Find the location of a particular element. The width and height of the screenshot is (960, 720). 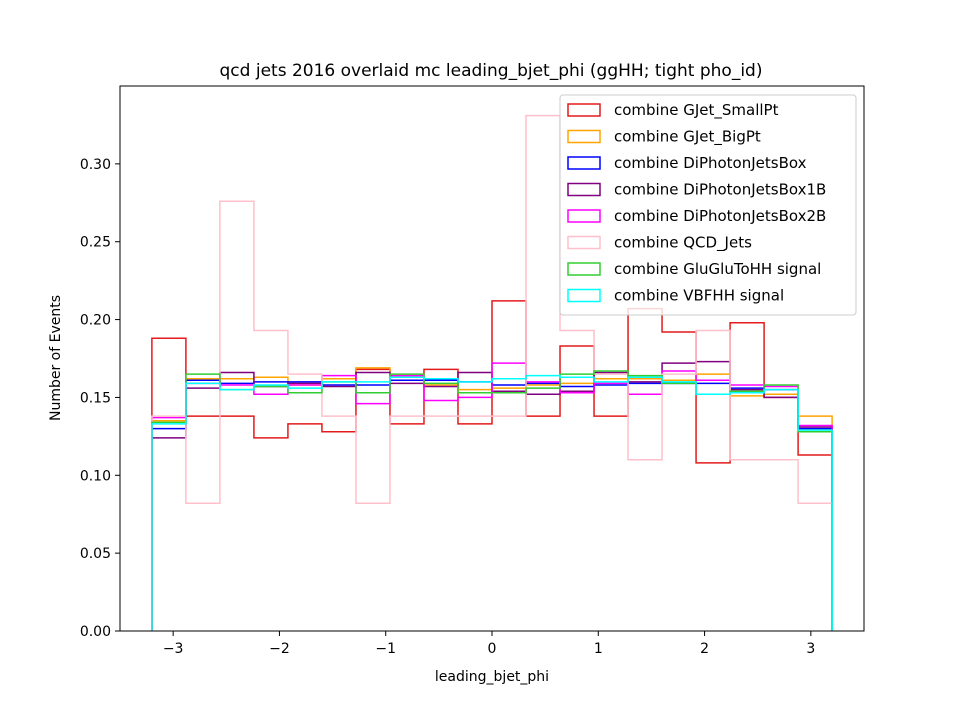

x-tick-label: 0 is located at coordinates (492, 649).